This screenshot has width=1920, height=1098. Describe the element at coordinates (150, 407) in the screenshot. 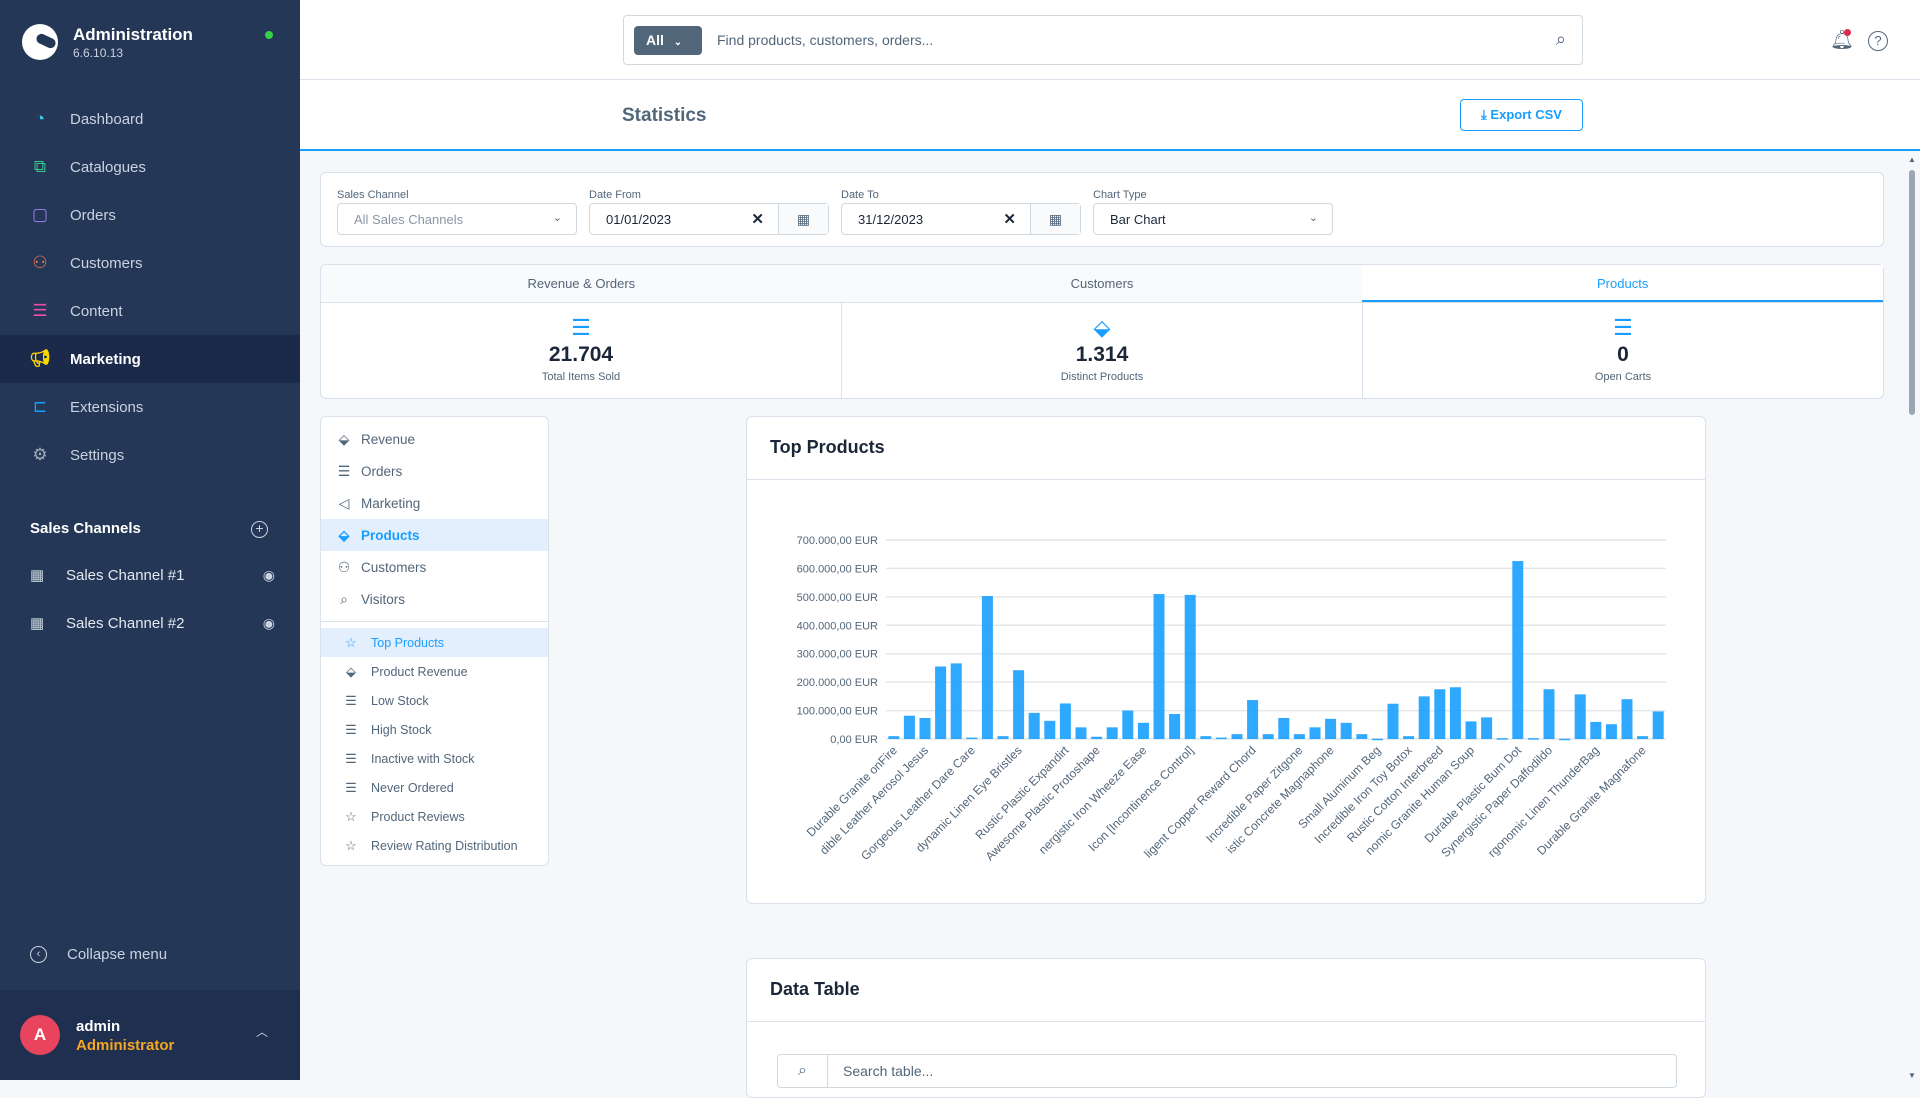

I see `nav-item-extensions: ⊏ Extensions` at that location.